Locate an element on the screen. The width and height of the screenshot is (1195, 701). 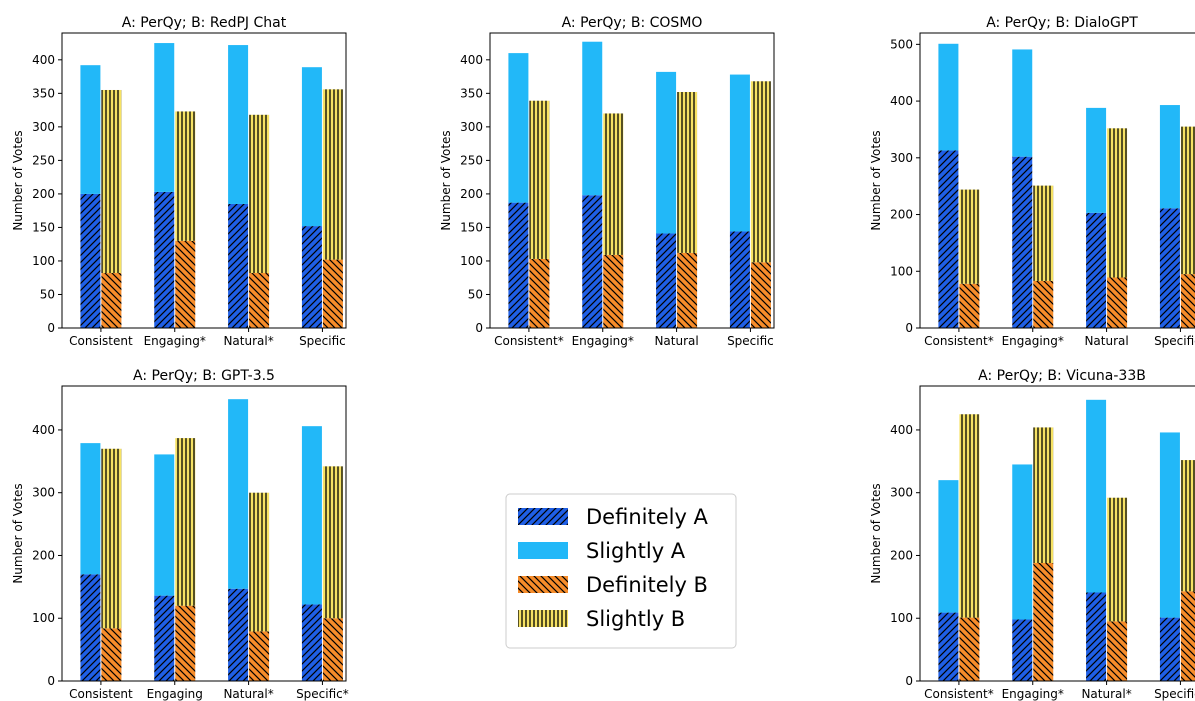
x-tick-label: Specific* is located at coordinates (322, 694).